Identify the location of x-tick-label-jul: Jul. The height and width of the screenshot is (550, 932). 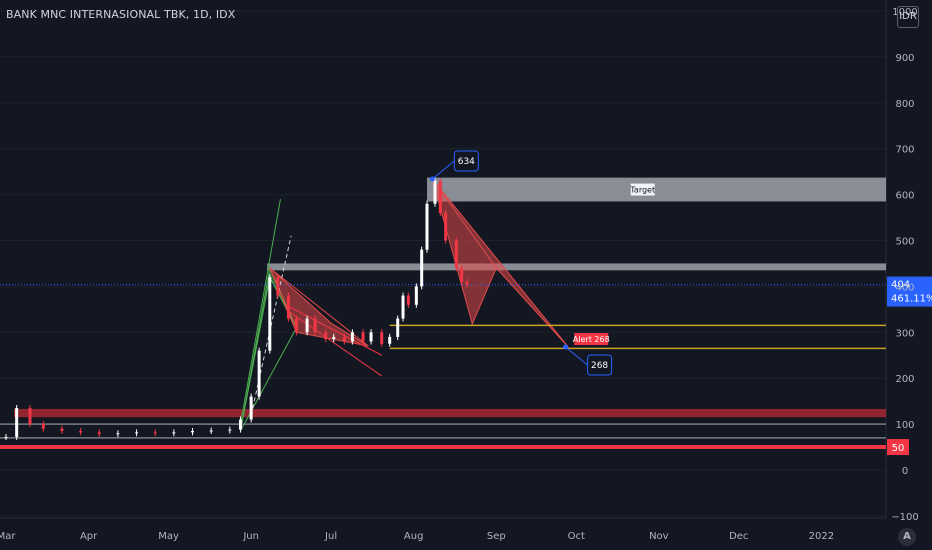
(330, 536).